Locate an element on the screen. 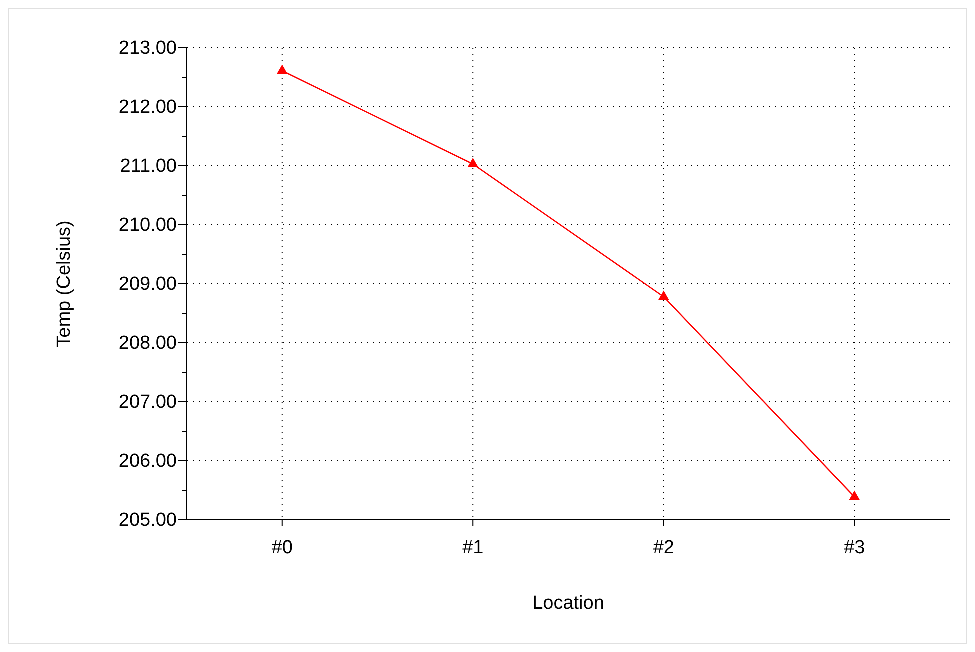 Image resolution: width=975 pixels, height=652 pixels. y-tick-label: 207.00 is located at coordinates (147, 403).